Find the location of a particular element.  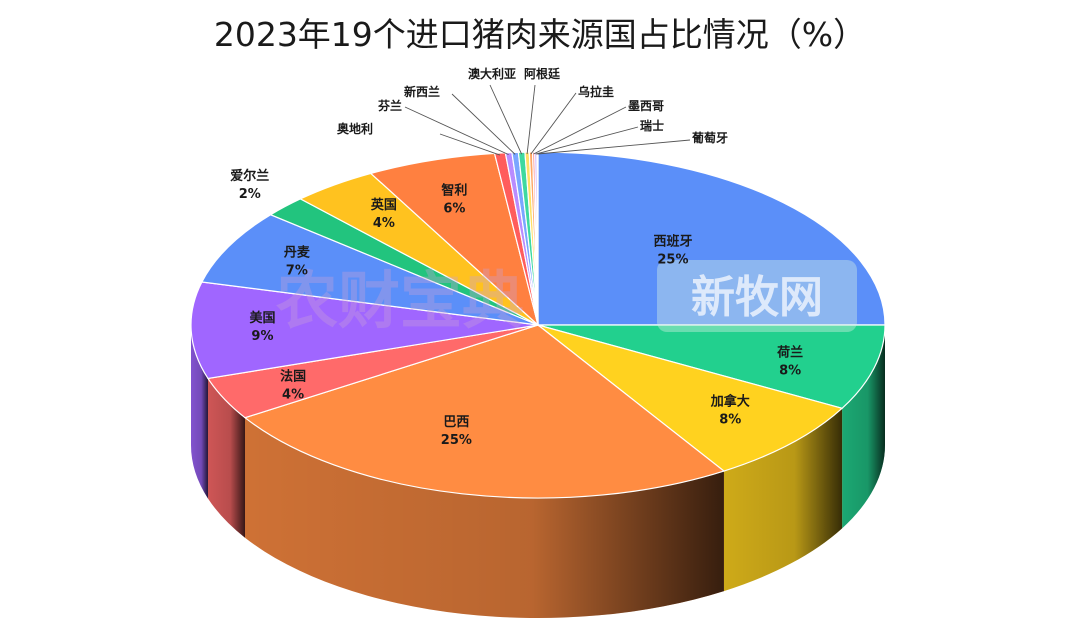

slice-label-outside: 澳大利亚 is located at coordinates (492, 73).